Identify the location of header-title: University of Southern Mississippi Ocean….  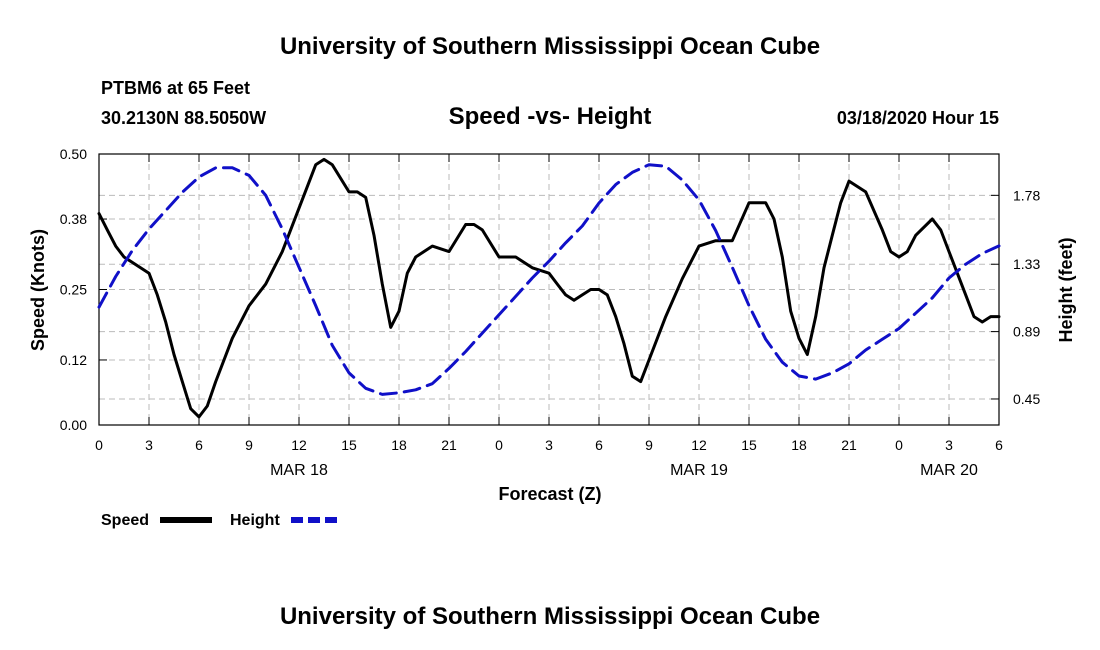
(550, 46).